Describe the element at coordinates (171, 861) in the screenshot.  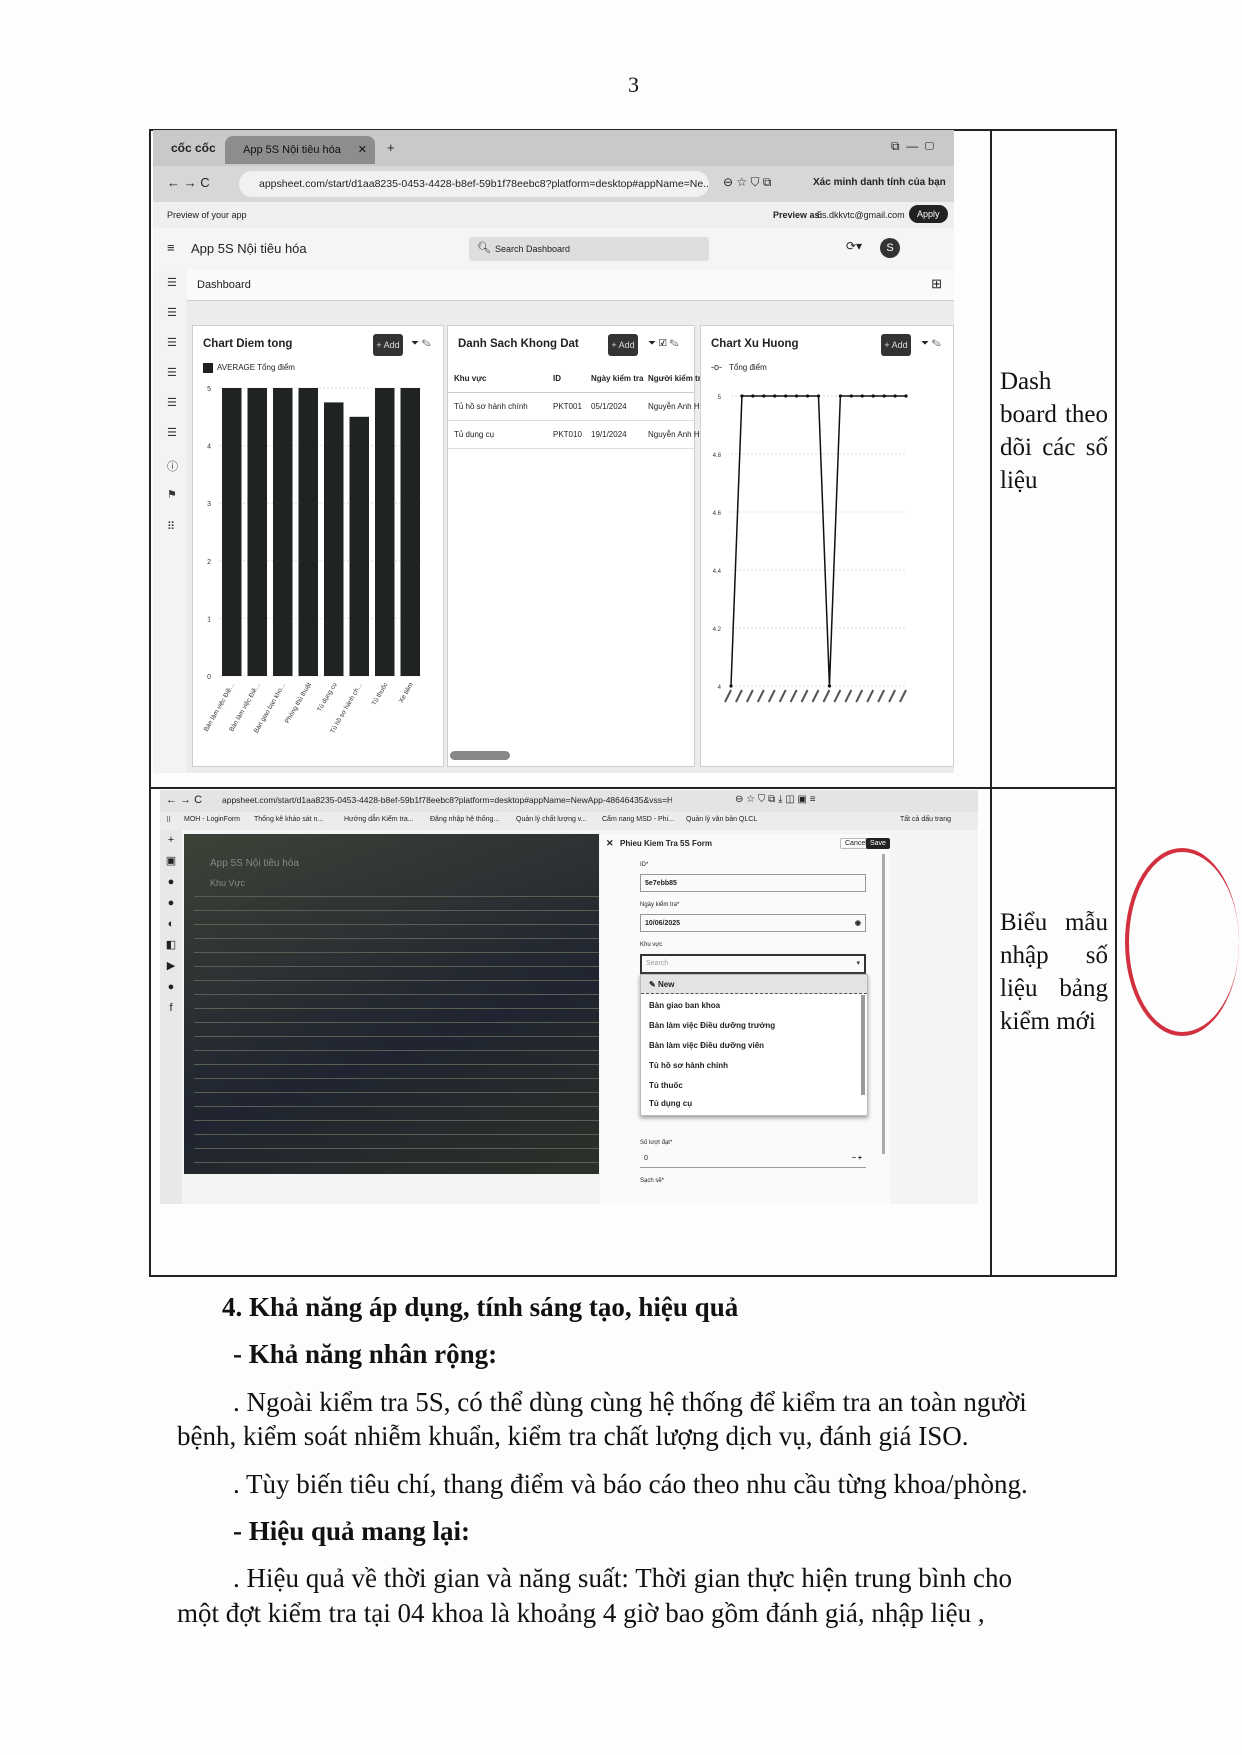
I see `messenger-icon: ▣` at that location.